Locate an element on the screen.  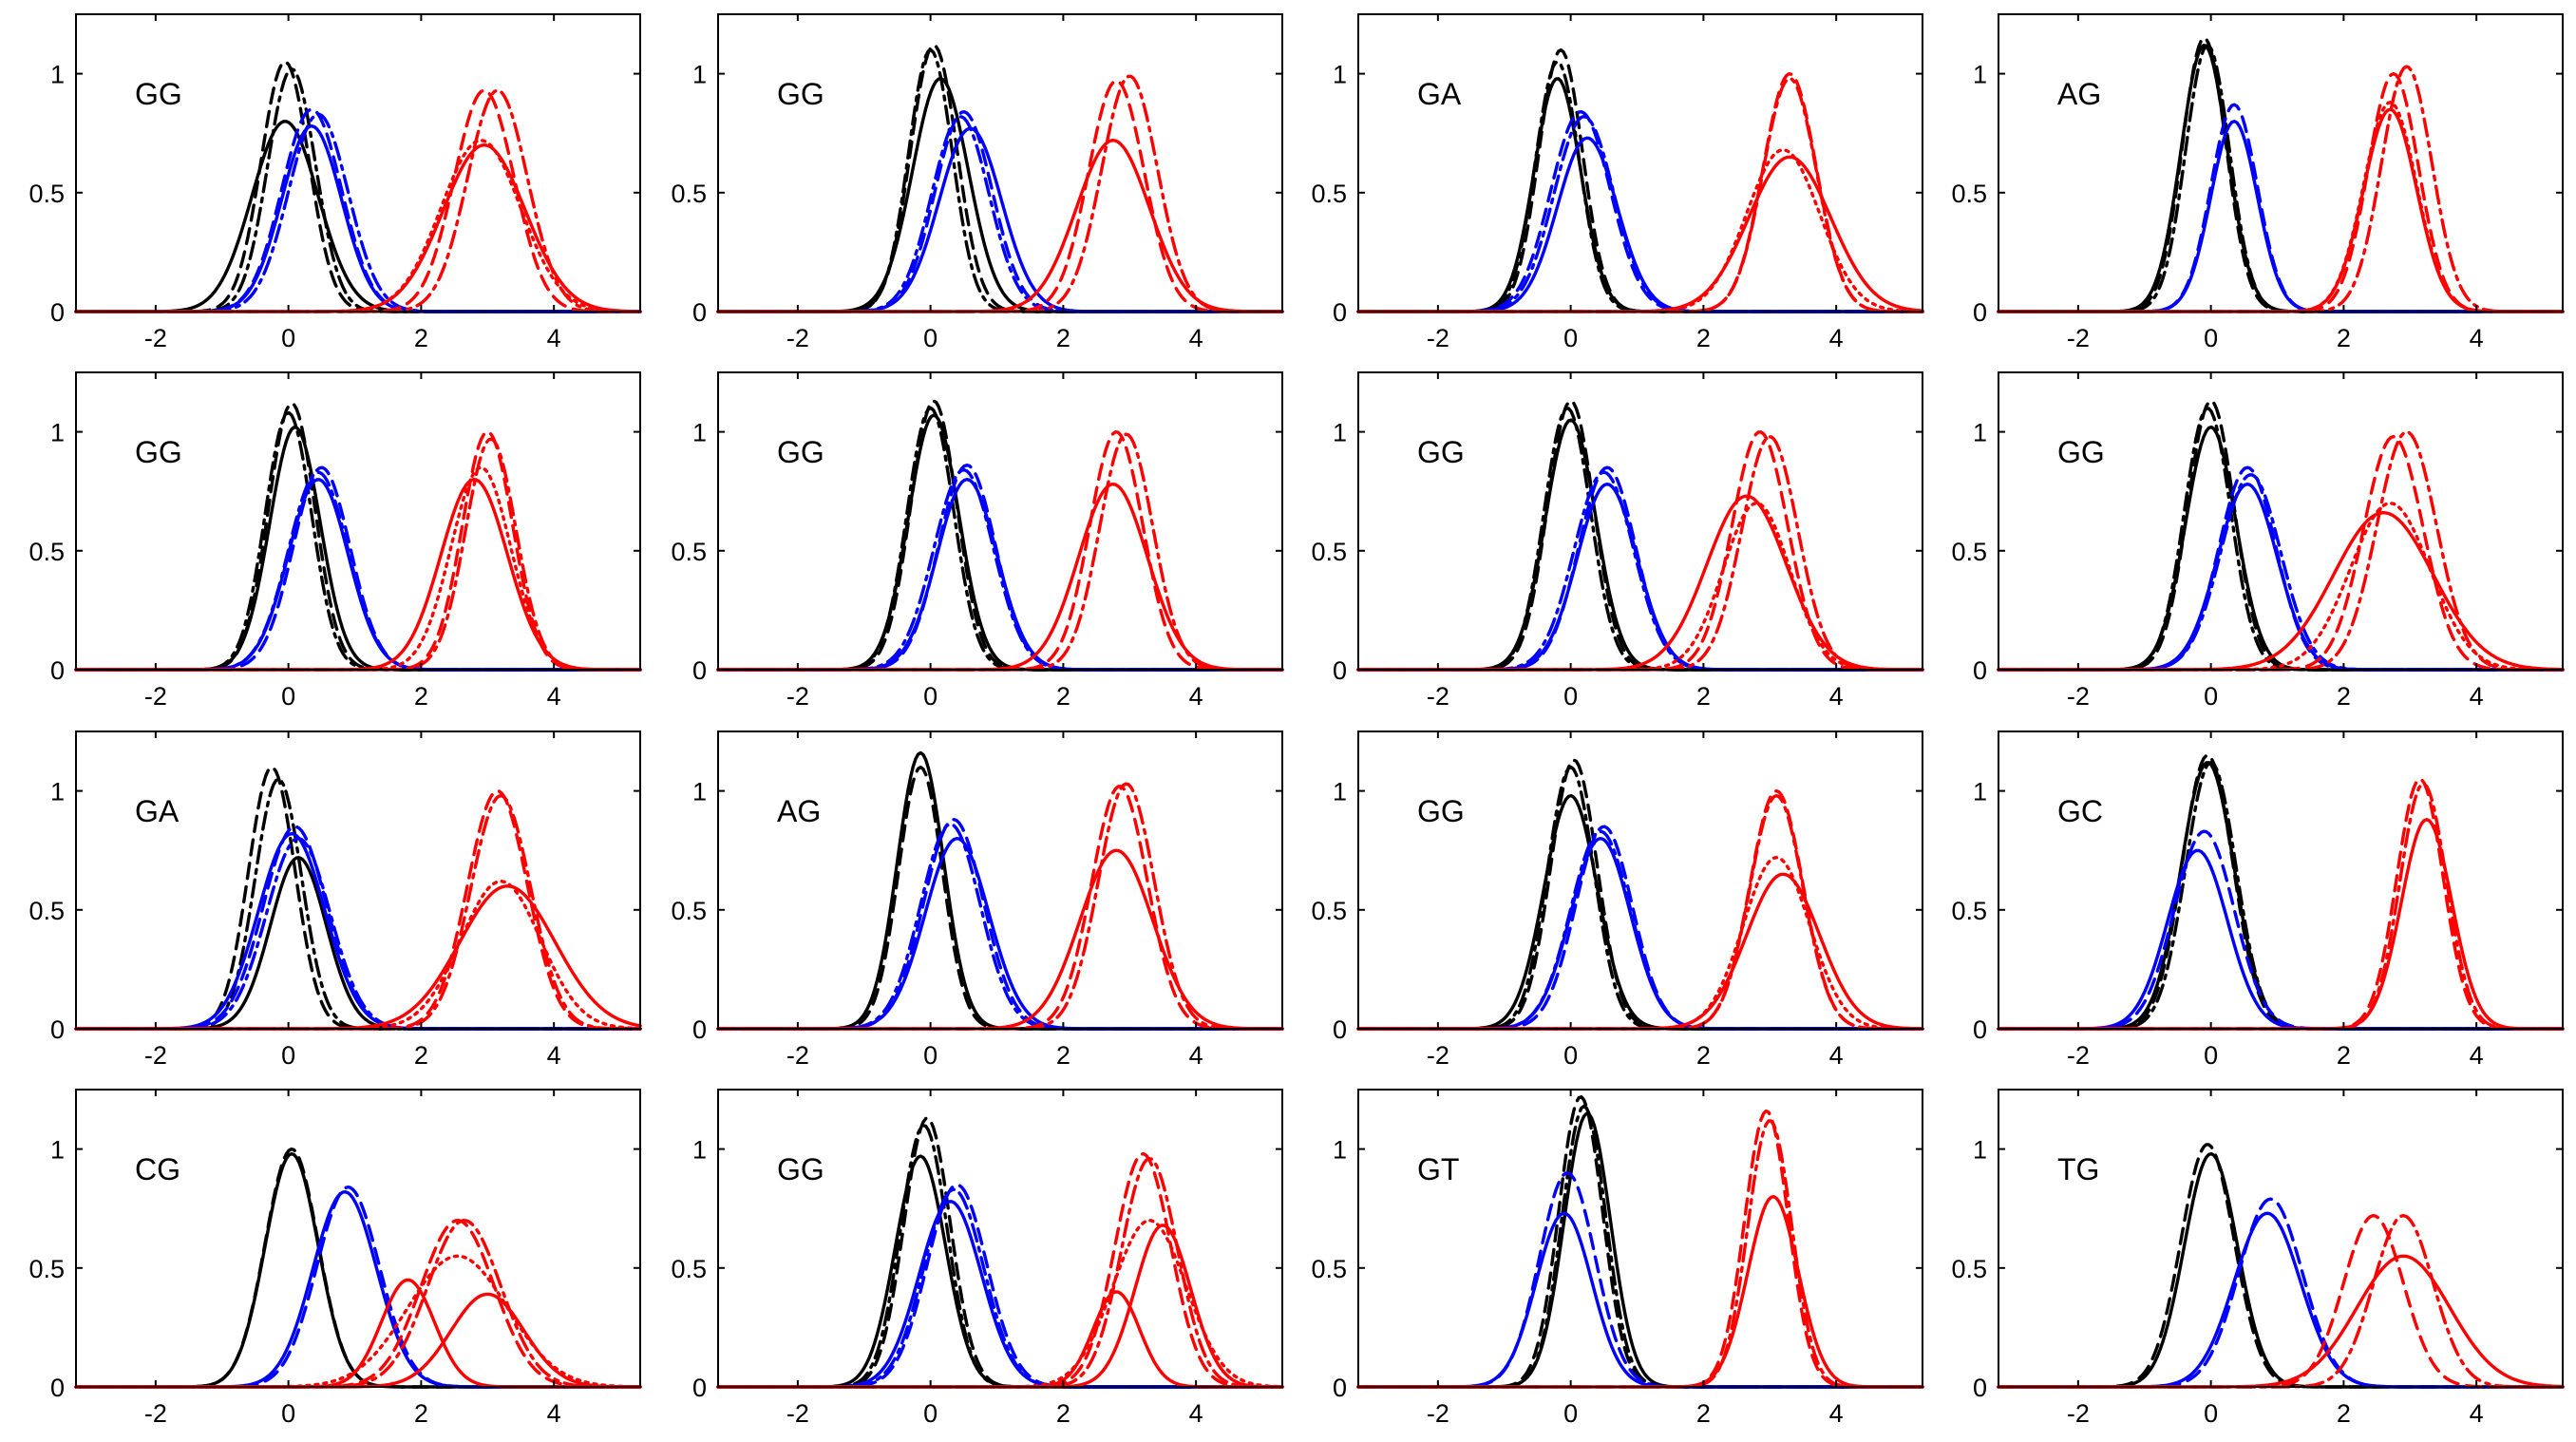
panel-7: -2 0 2 4 0 0.5 1 GG is located at coordinates (1617, 541).